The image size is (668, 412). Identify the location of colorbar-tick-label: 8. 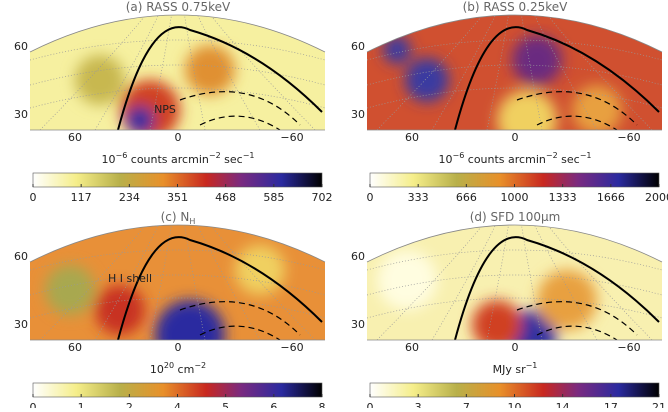
(322, 404).